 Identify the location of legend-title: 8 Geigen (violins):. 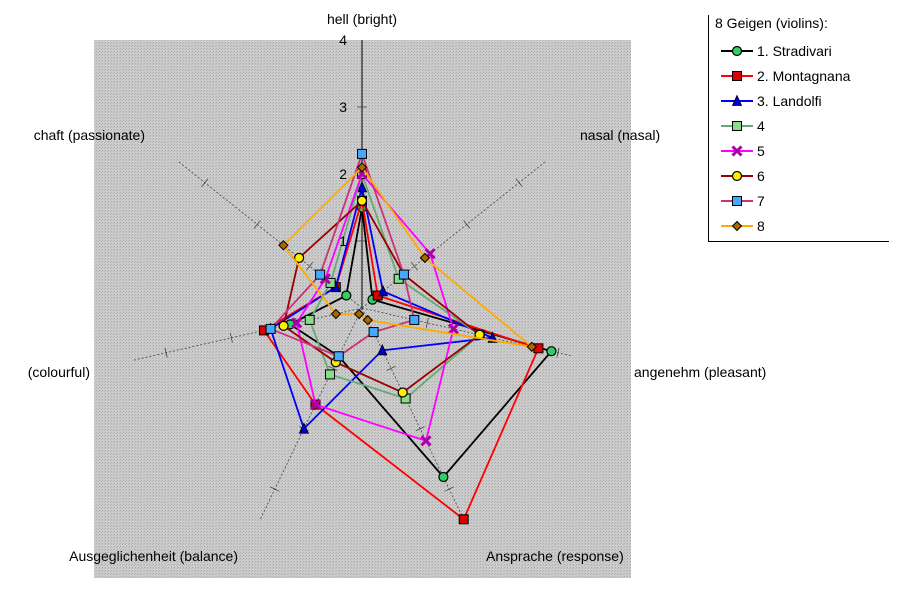
(771, 23).